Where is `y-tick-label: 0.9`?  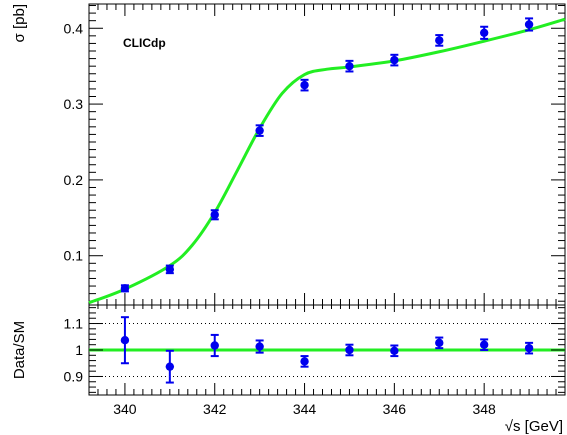 y-tick-label: 0.9 is located at coordinates (74, 376).